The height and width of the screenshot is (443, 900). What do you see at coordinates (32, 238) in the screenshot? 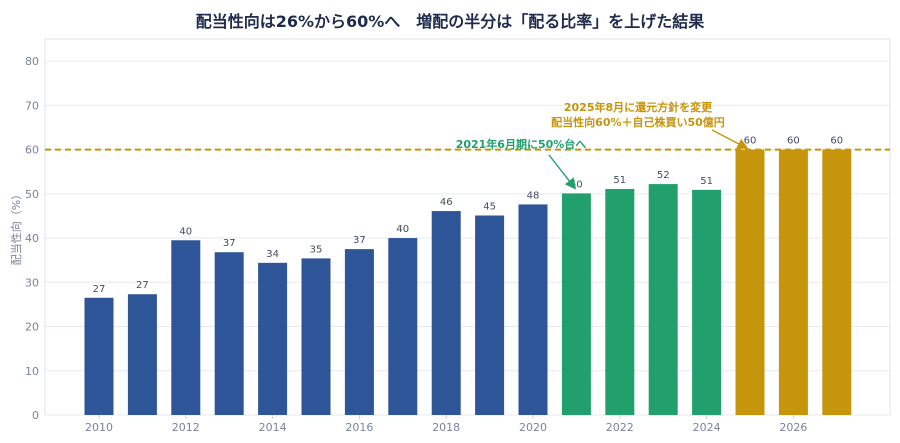
I see `y-tick-label: 40` at bounding box center [32, 238].